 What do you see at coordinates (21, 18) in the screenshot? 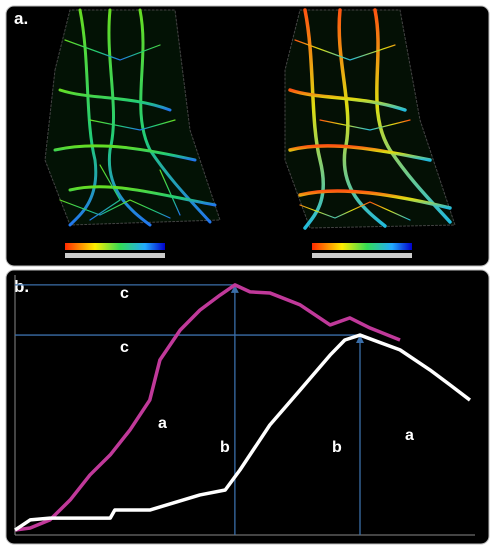
I see `panel-label: a.` at bounding box center [21, 18].